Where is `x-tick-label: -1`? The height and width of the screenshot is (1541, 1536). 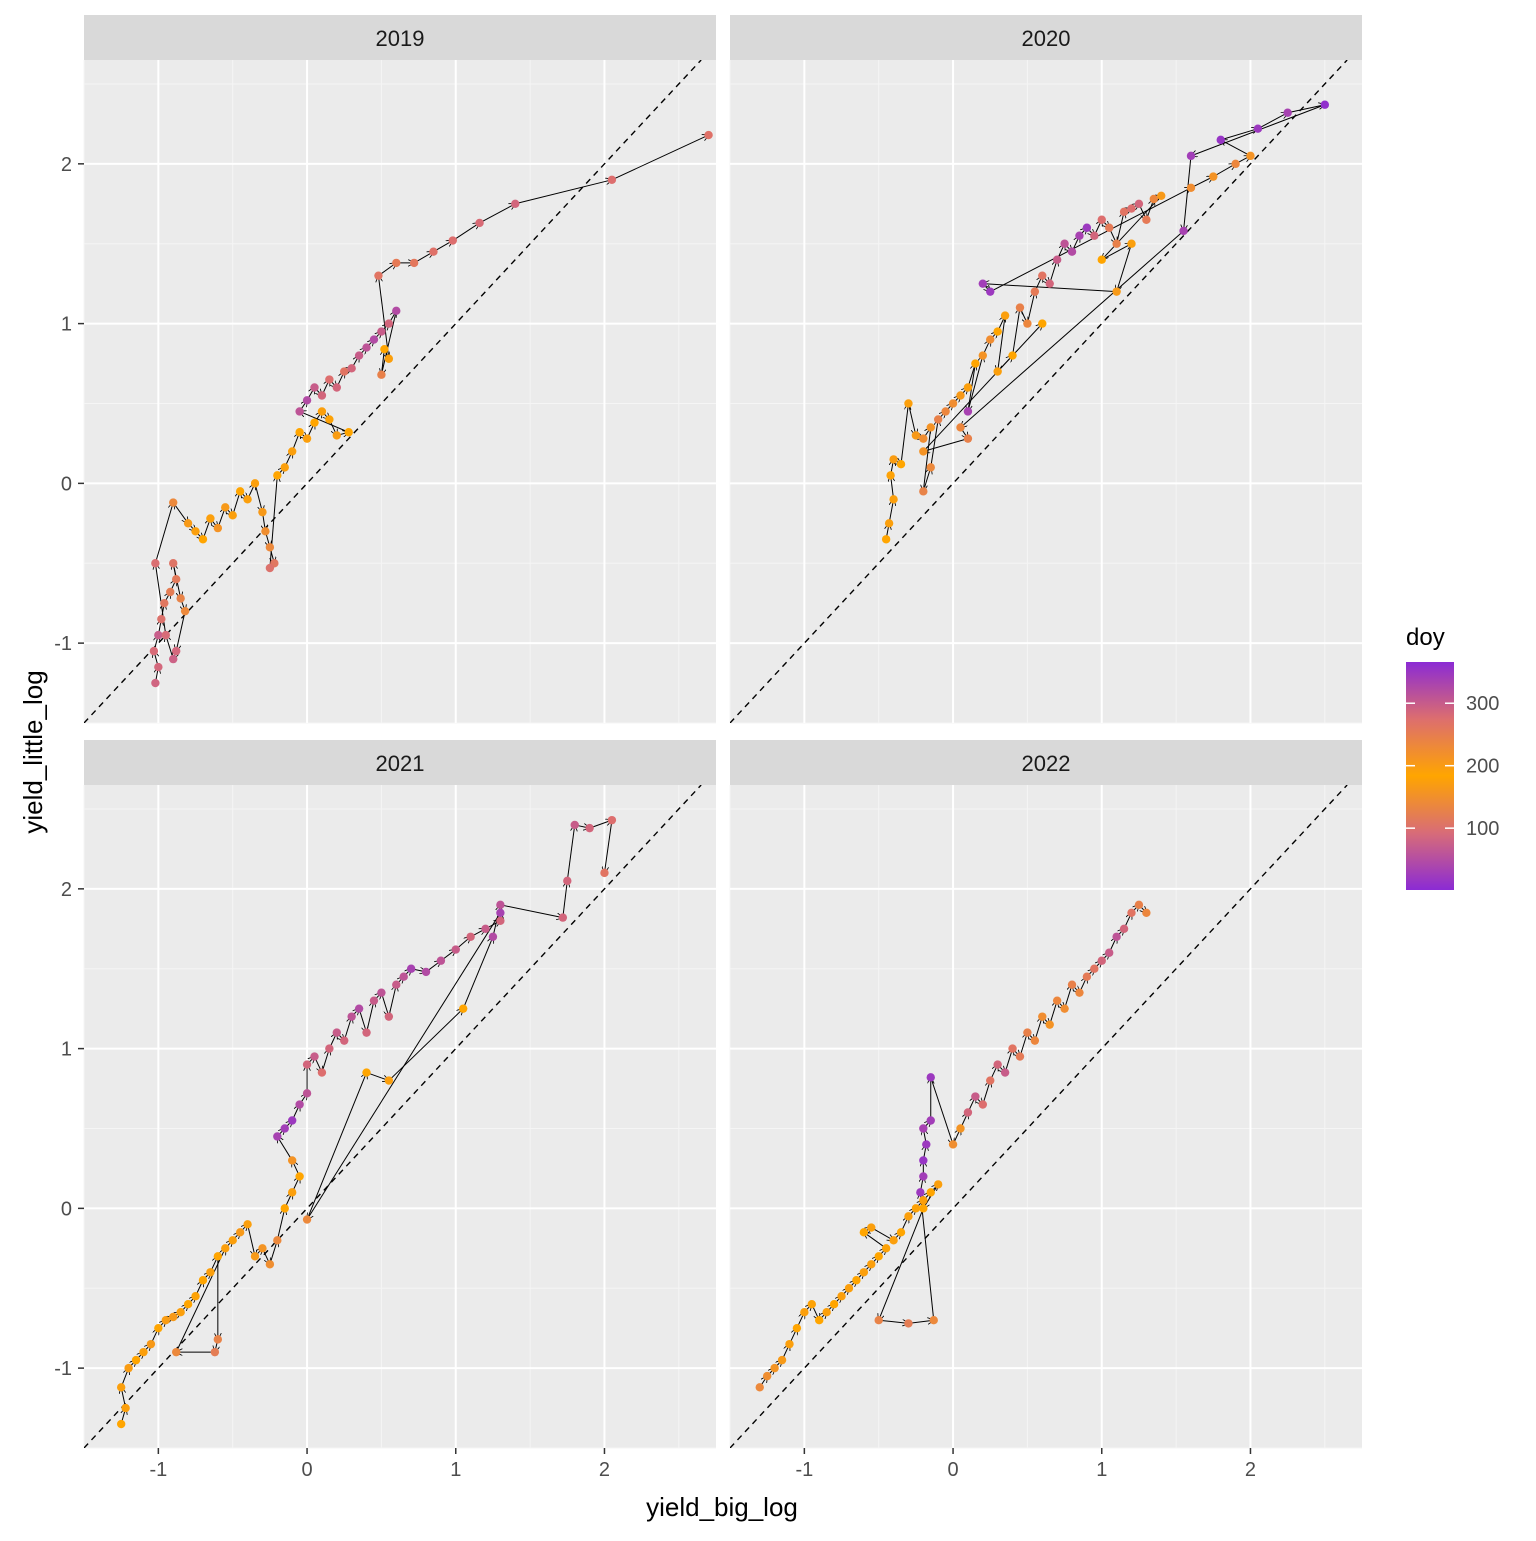 x-tick-label: -1 is located at coordinates (158, 1470).